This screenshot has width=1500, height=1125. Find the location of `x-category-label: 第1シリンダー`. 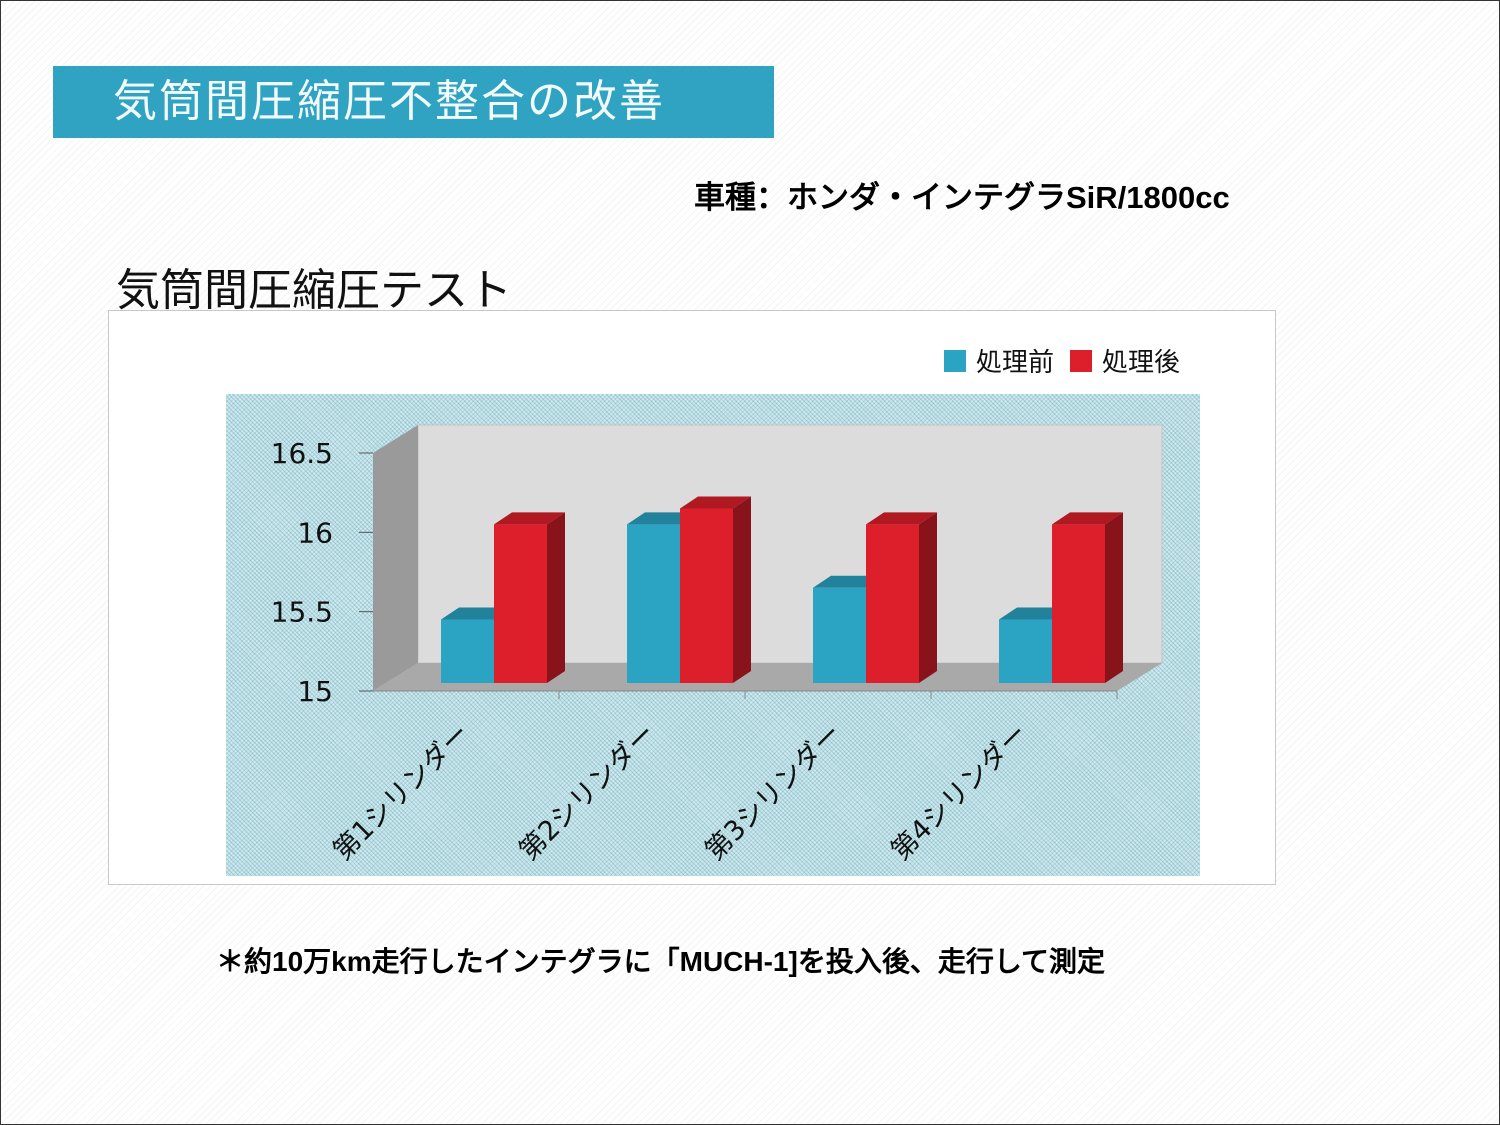

x-category-label: 第1シリンダー is located at coordinates (401, 792).